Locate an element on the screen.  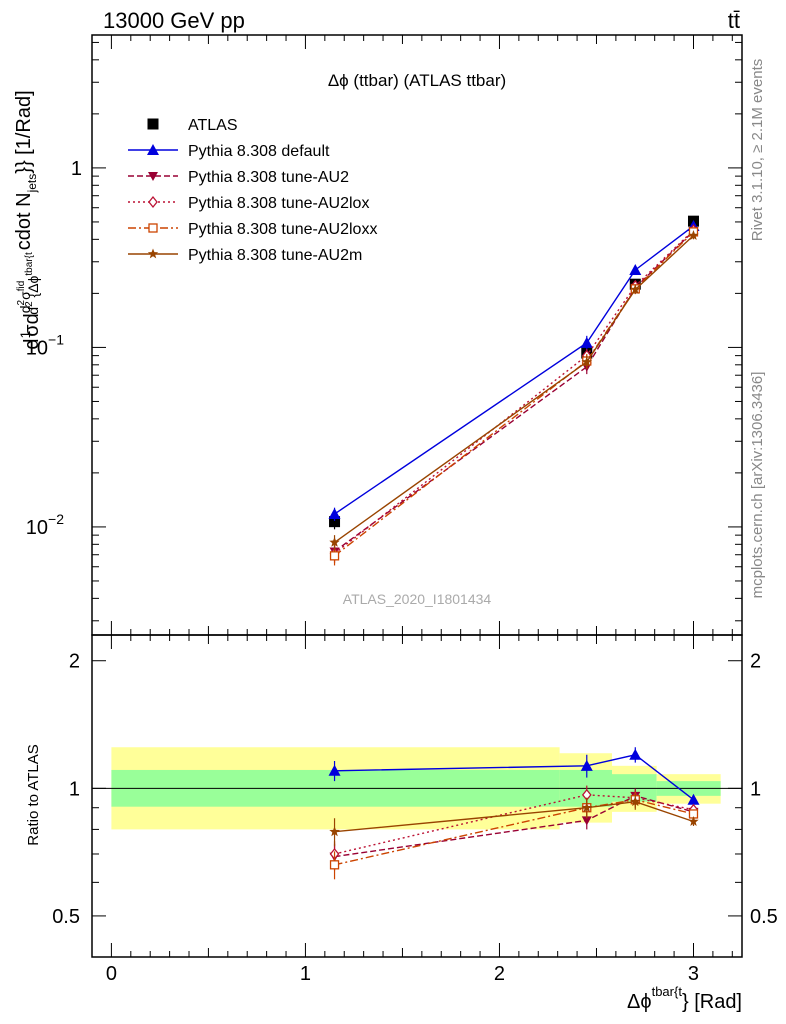
ratio-panel-series is located at coordinates (514, 813).